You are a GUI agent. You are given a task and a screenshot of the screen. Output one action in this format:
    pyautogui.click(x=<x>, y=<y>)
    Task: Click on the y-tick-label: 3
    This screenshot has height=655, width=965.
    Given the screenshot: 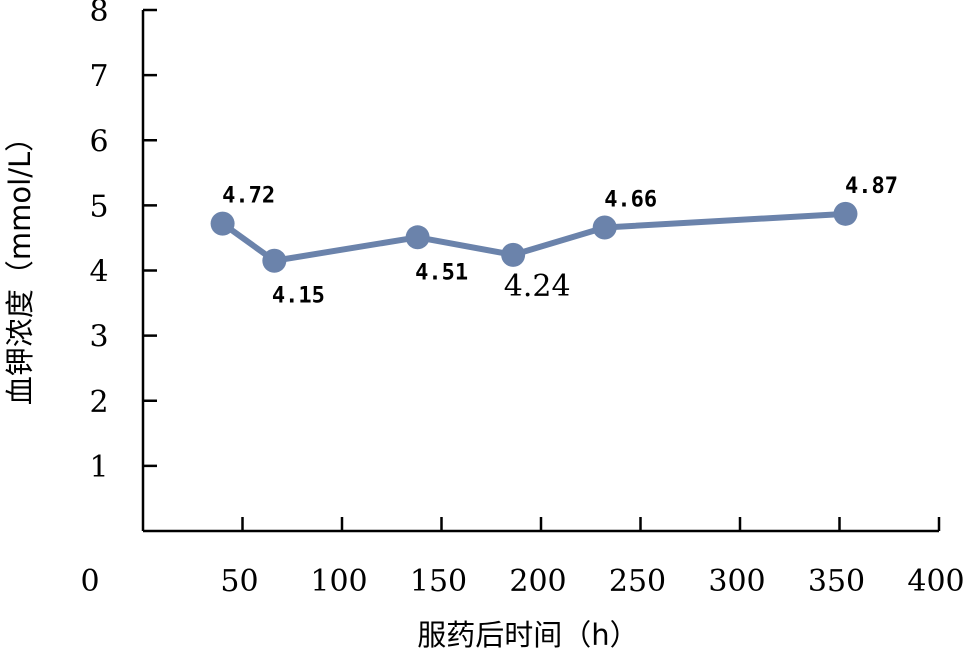 What is the action you would take?
    pyautogui.click(x=98, y=337)
    